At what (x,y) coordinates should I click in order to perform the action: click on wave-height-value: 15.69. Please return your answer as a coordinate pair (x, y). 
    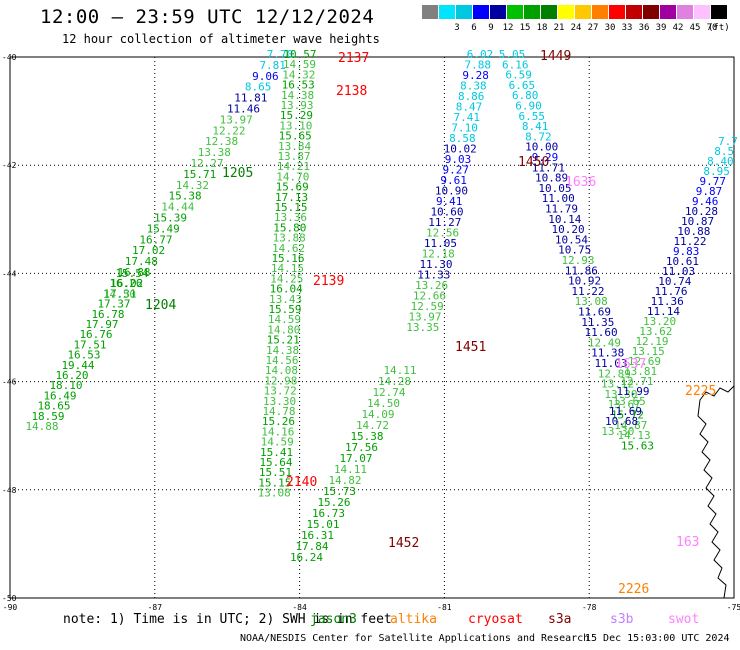
    Looking at the image, I should click on (292, 187).